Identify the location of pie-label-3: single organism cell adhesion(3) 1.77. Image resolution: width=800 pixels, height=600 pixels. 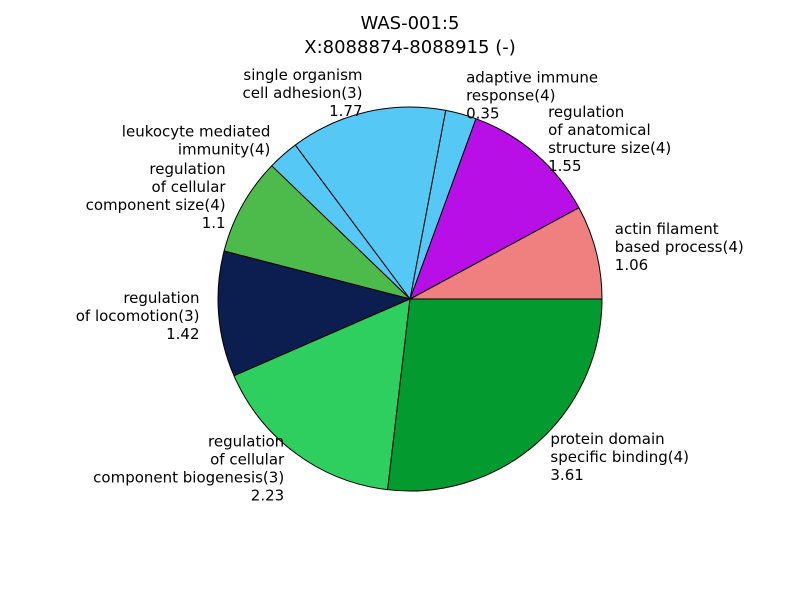
(303, 93).